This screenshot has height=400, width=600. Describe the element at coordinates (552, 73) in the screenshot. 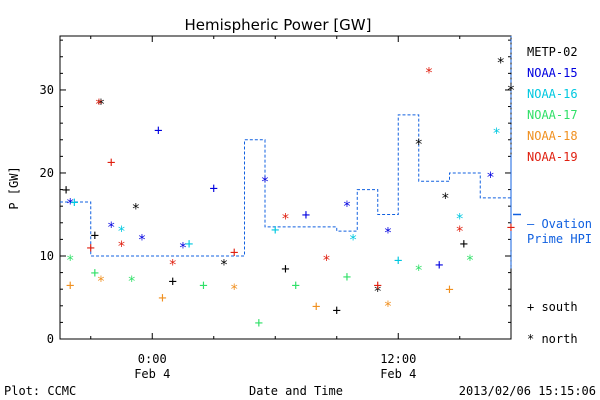

I see `legend-noaa-15: NOAA-15` at that location.